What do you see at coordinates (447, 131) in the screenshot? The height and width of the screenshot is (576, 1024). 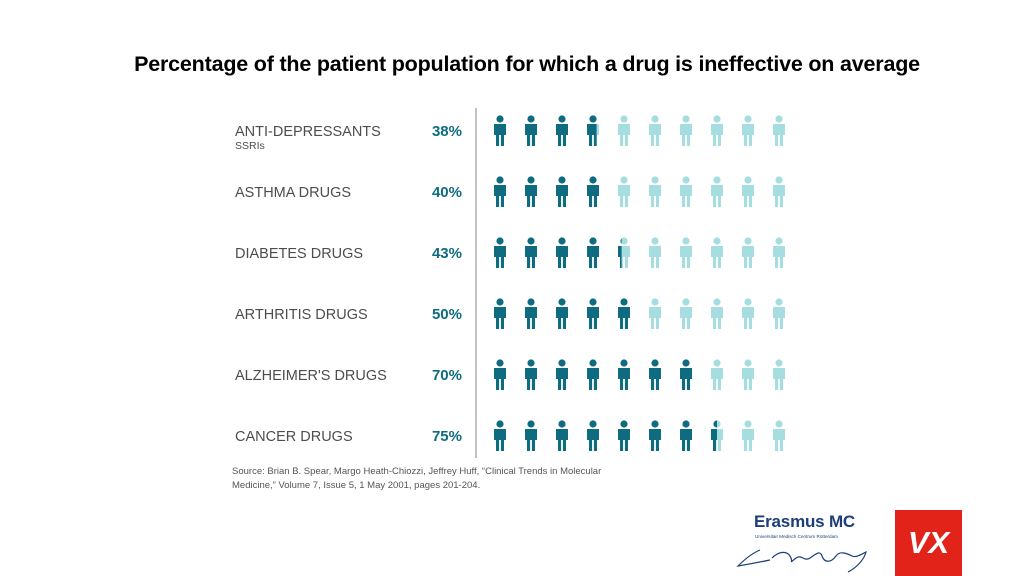 I see `value-label: 38%` at bounding box center [447, 131].